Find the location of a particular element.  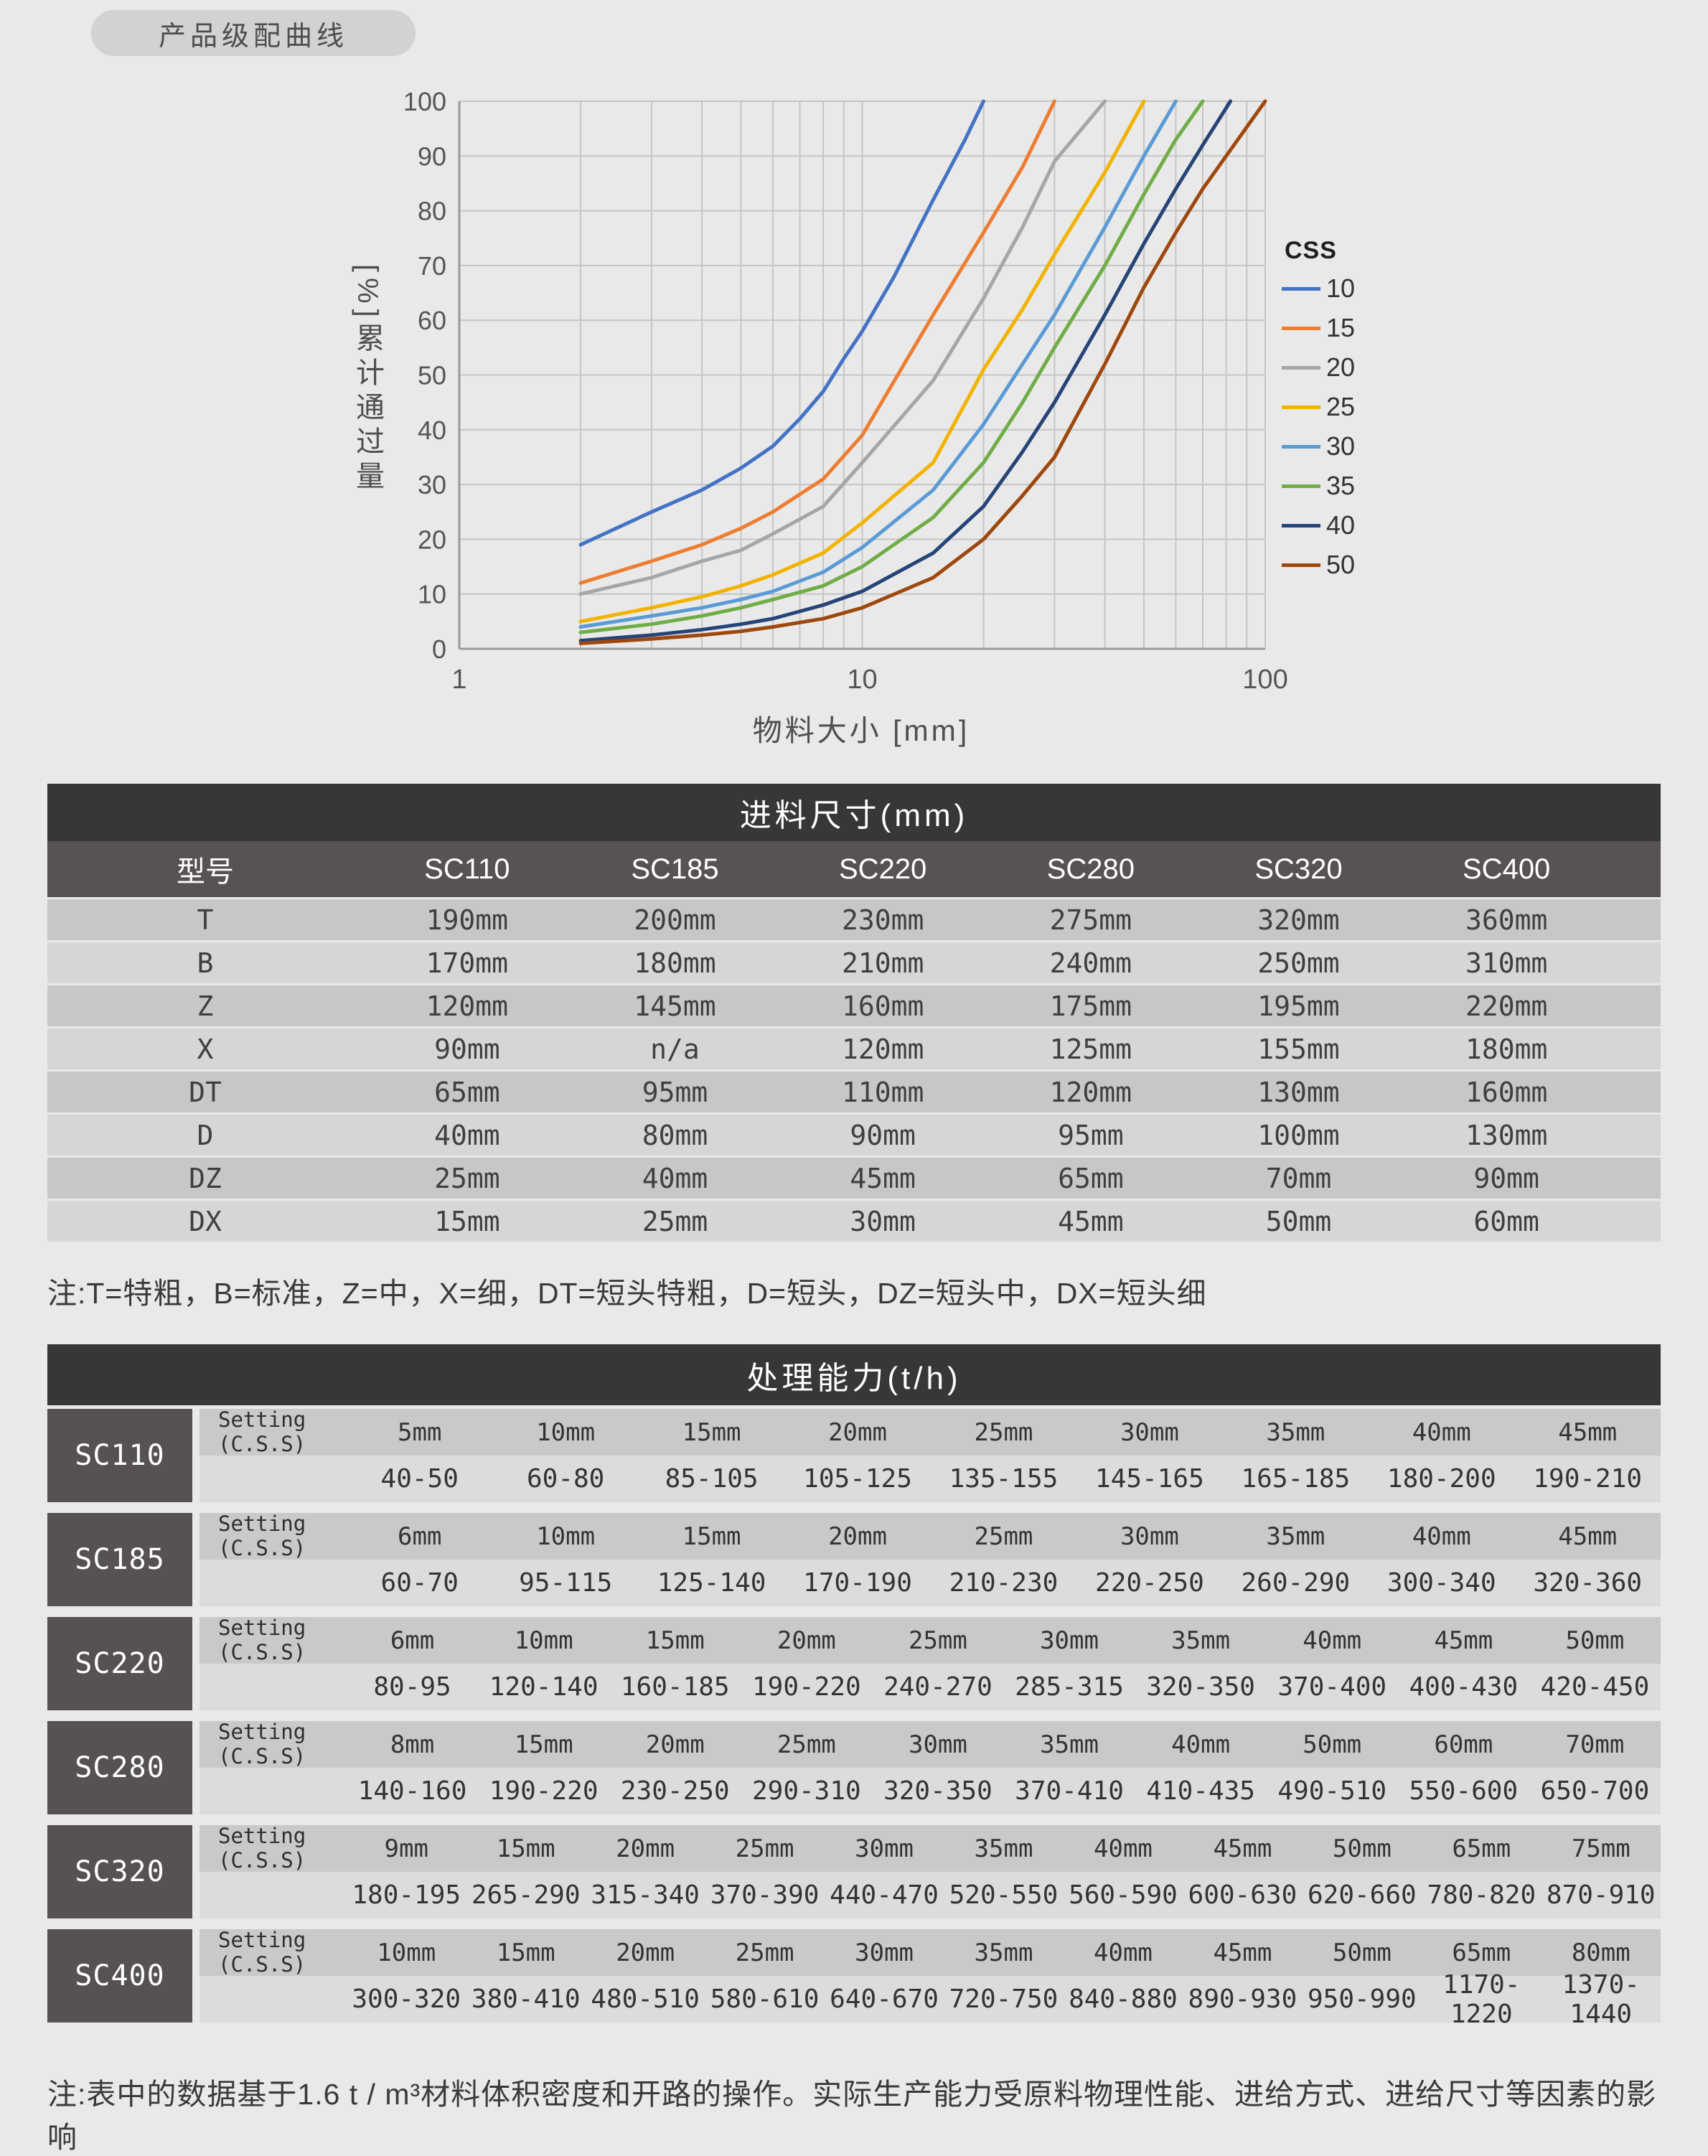

capacity-value-cell: 180-195 is located at coordinates (406, 1895).